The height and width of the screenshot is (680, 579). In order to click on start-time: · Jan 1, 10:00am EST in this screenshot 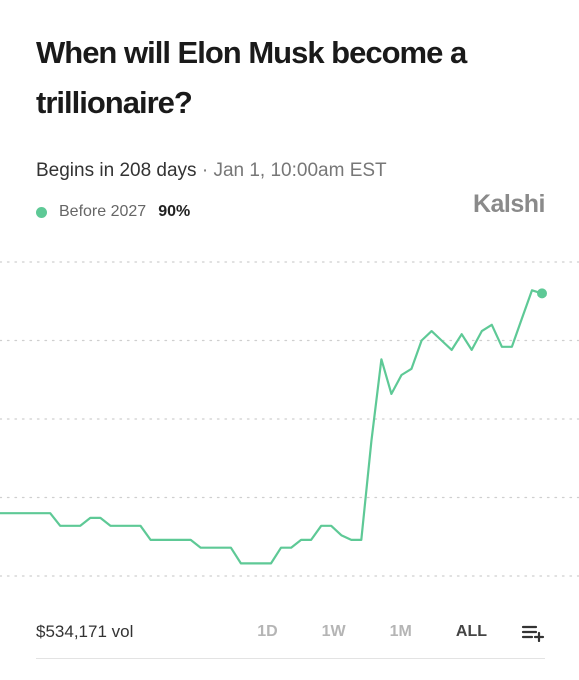, I will do `click(294, 170)`.